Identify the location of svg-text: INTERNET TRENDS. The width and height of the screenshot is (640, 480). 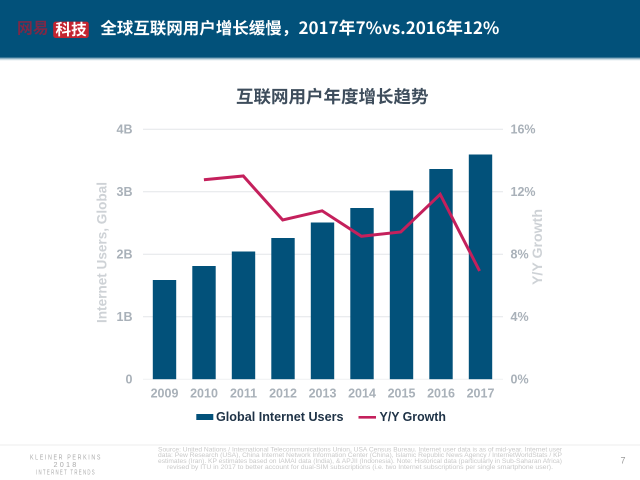
(66, 472).